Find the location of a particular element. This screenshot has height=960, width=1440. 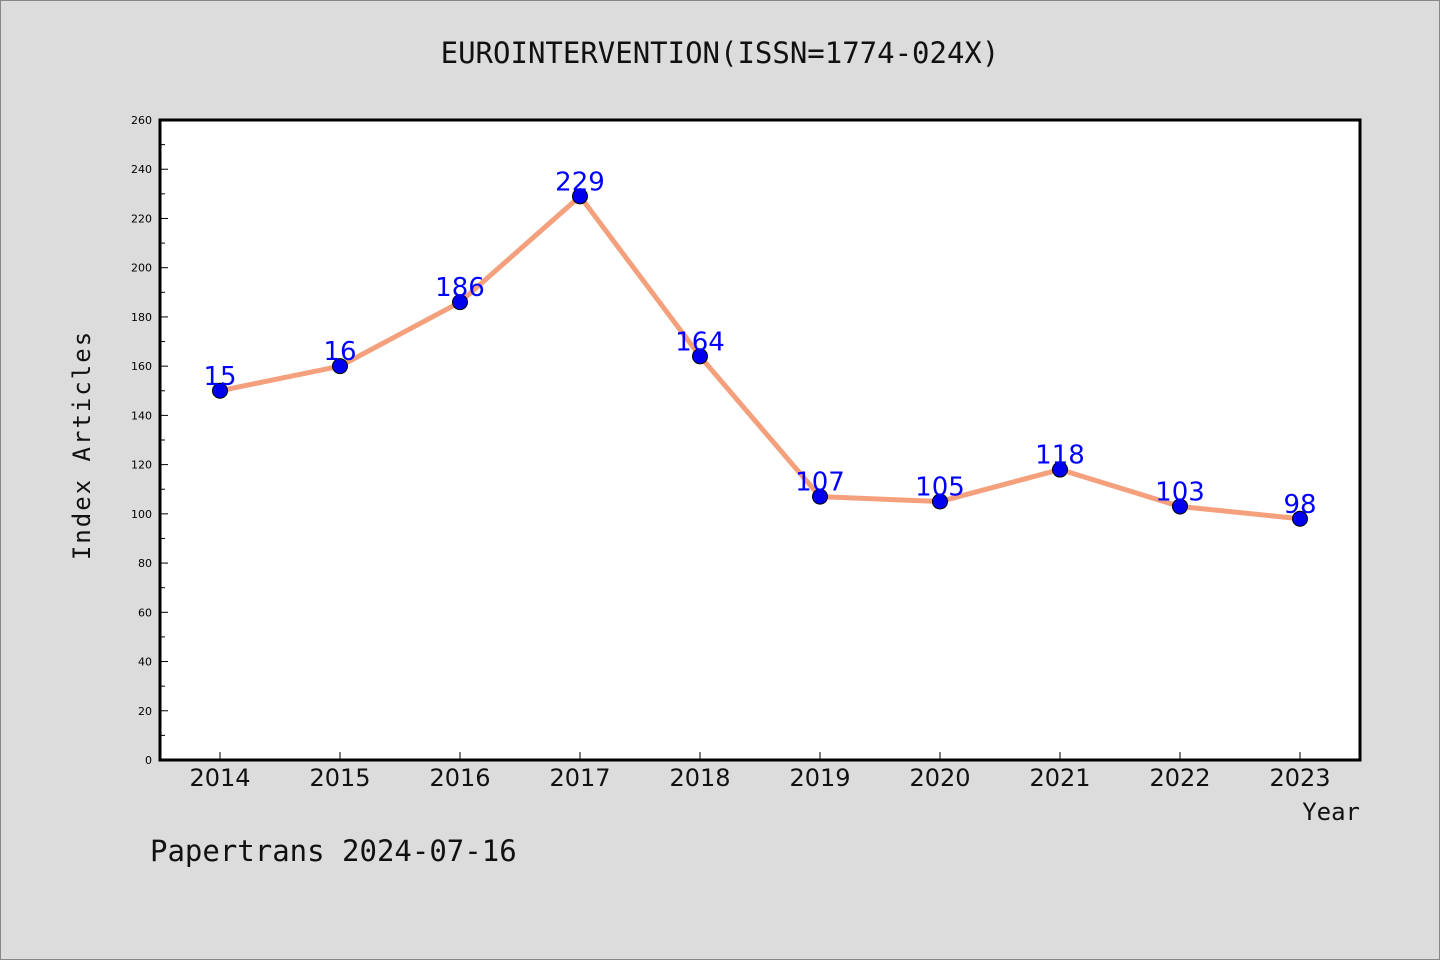

data-label: 118 is located at coordinates (1060, 456).